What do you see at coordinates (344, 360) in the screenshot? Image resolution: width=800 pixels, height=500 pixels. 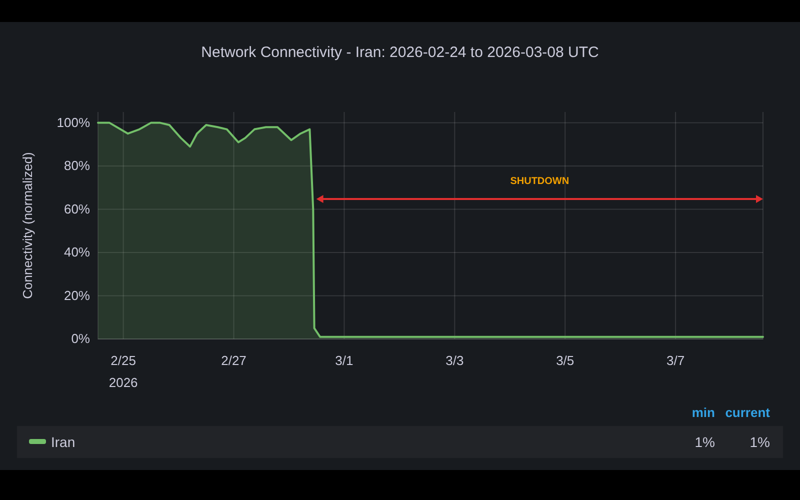 I see `x-tick-label: 3/1` at bounding box center [344, 360].